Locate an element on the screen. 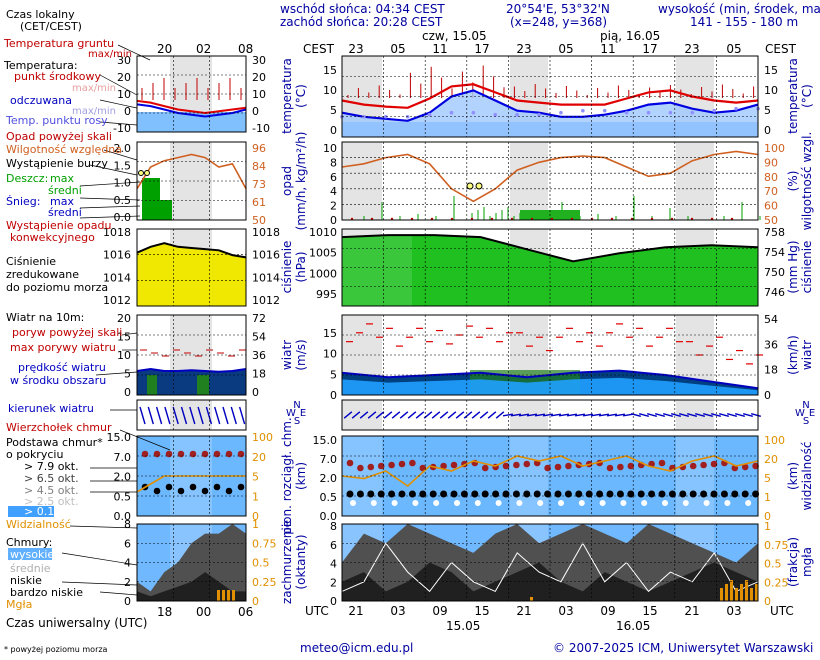 The width and height of the screenshot is (820, 660). mini-visibility-line is located at coordinates (191, 484).